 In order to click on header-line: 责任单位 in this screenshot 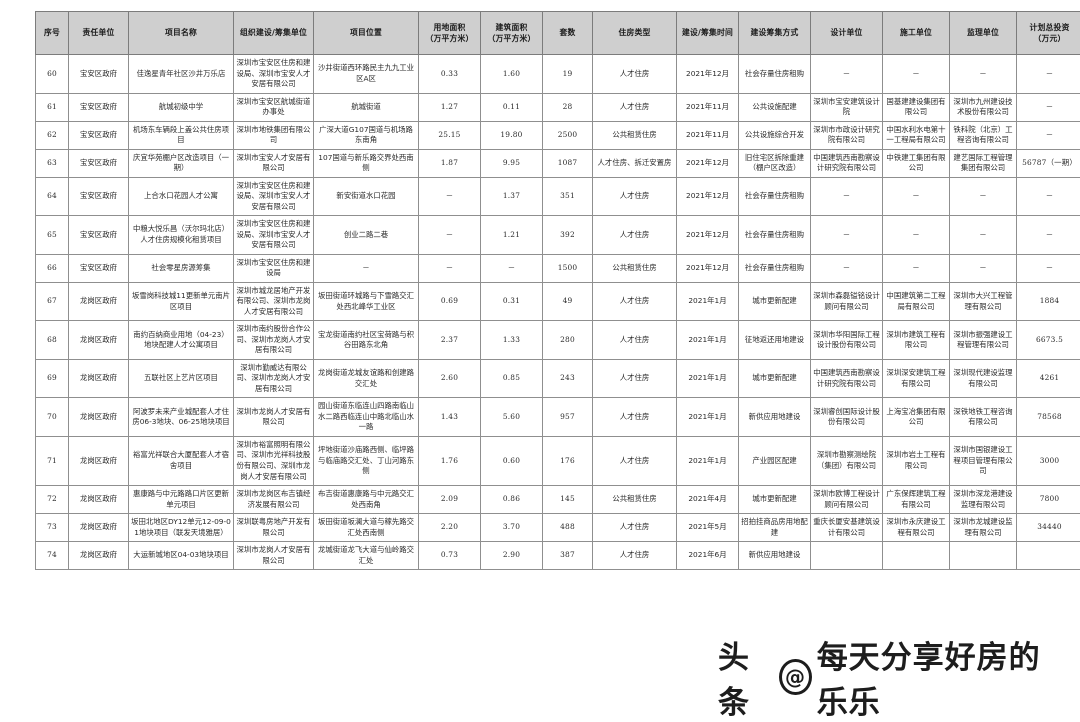, I will do `click(99, 32)`.